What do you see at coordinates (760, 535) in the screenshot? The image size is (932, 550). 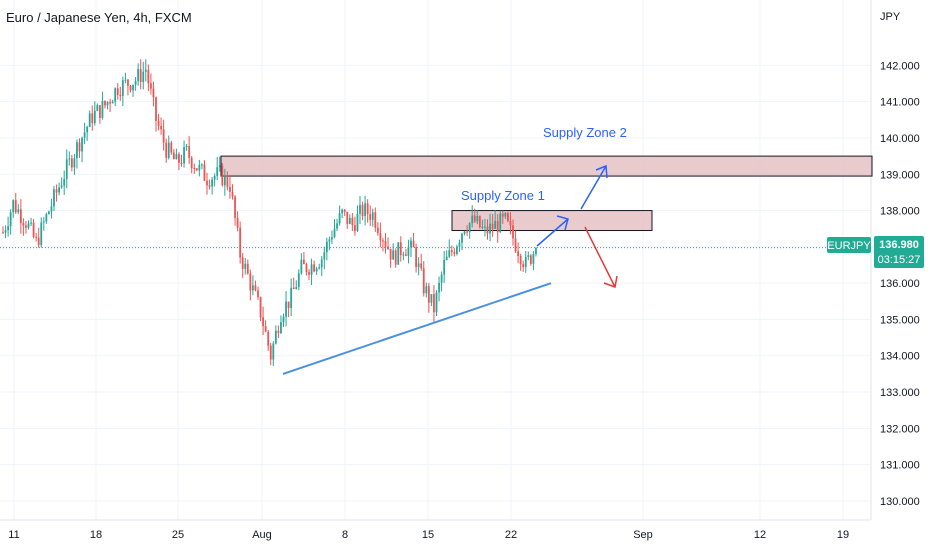 I see `x-tick-label: 12` at bounding box center [760, 535].